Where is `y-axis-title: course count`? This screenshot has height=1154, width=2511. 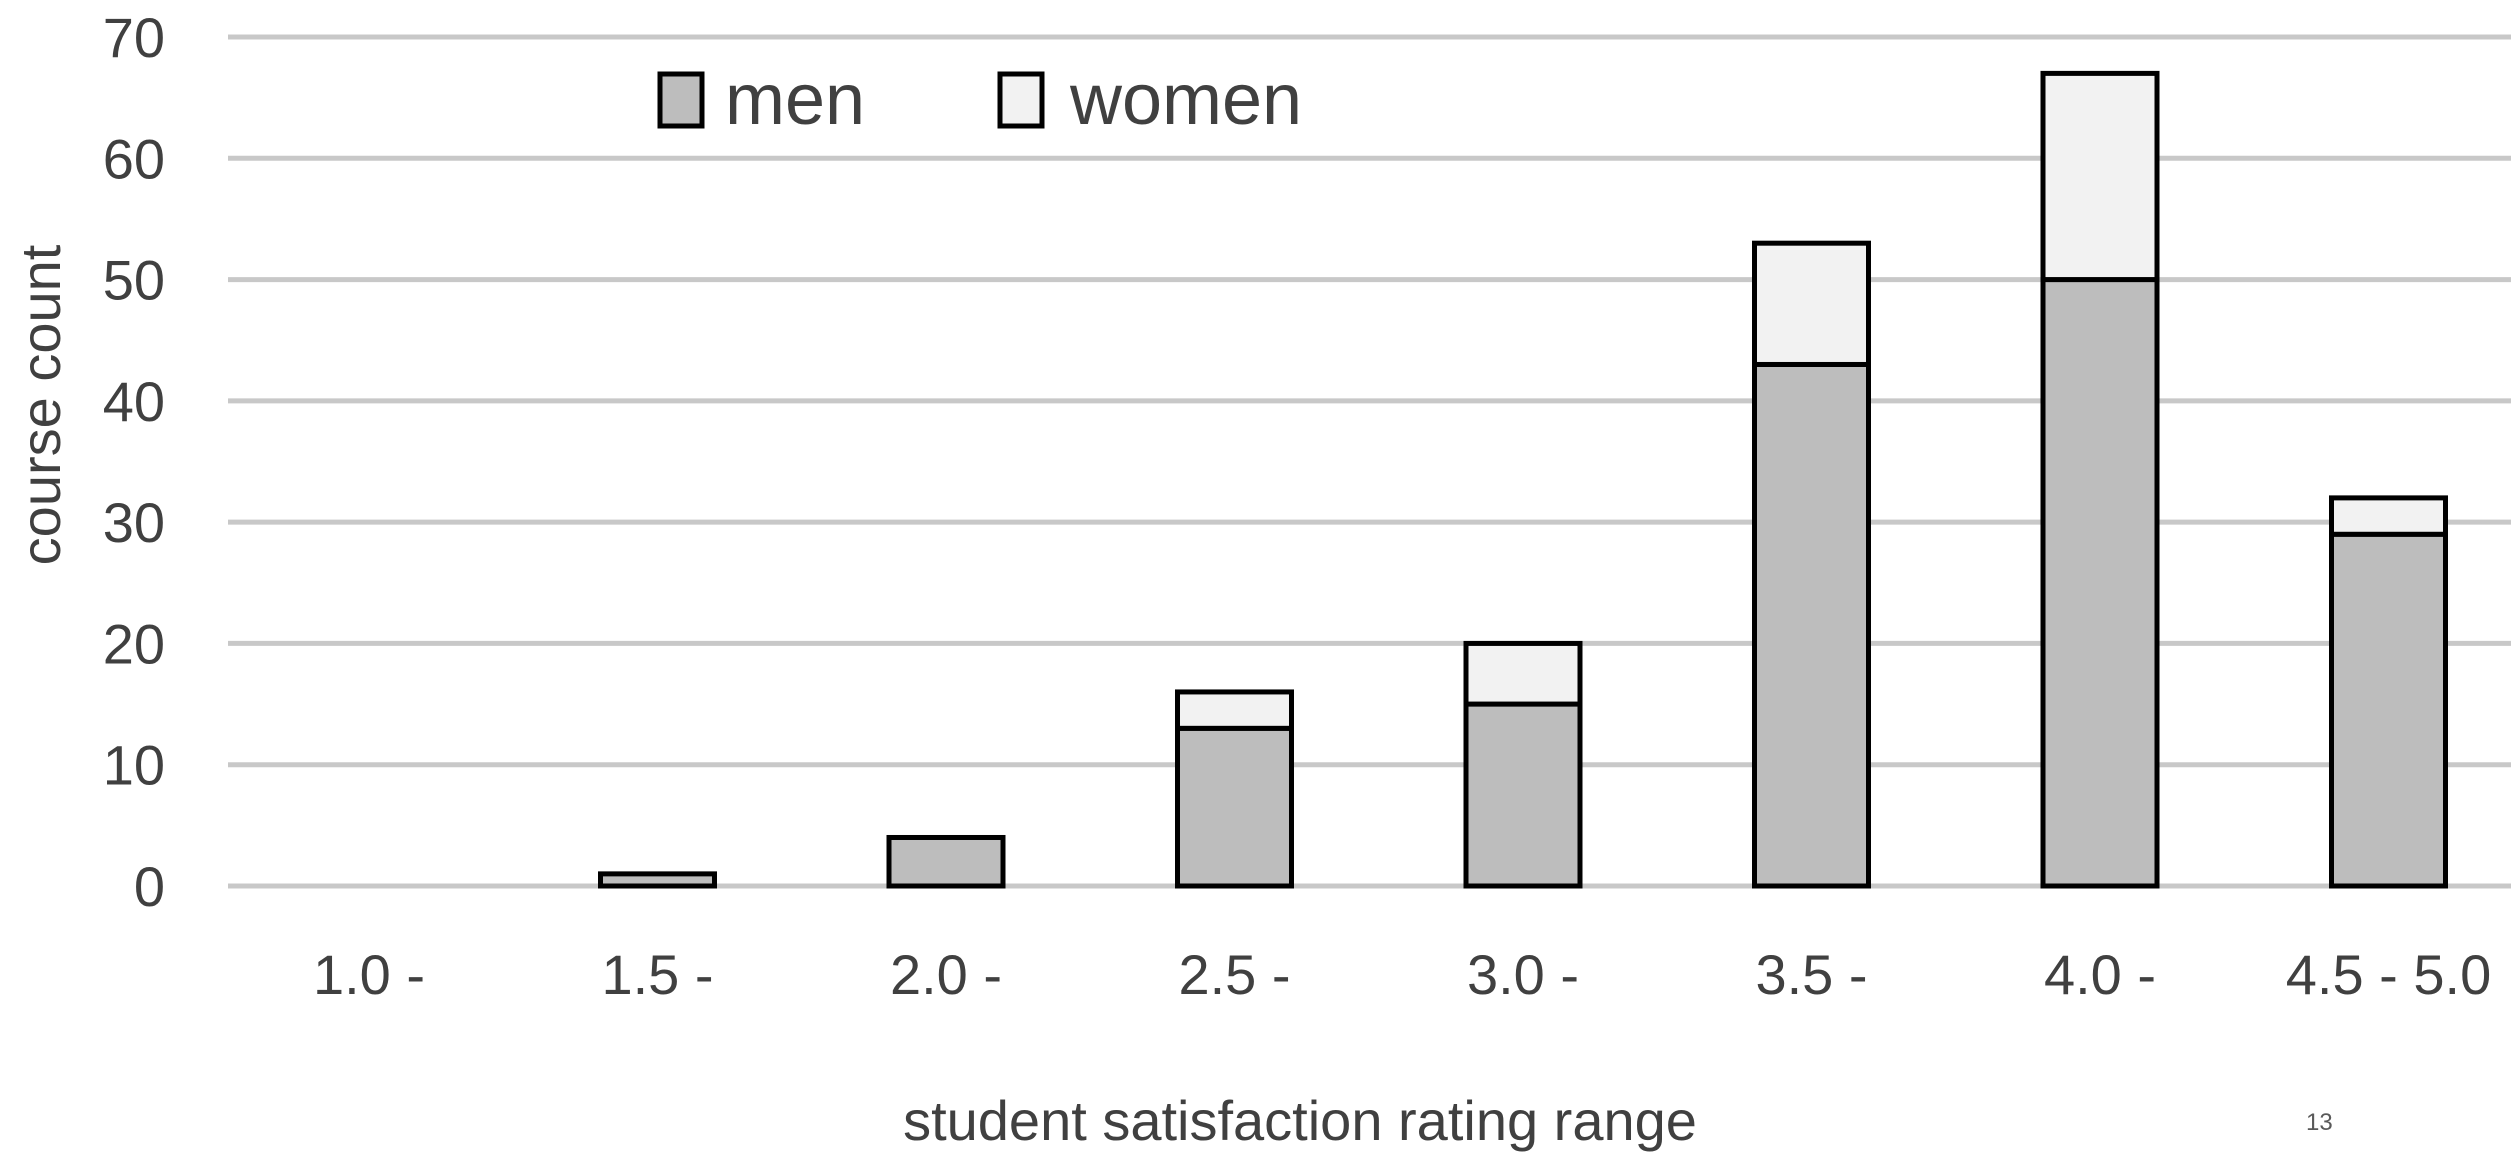
y-axis-title: course count is located at coordinates (40, 404).